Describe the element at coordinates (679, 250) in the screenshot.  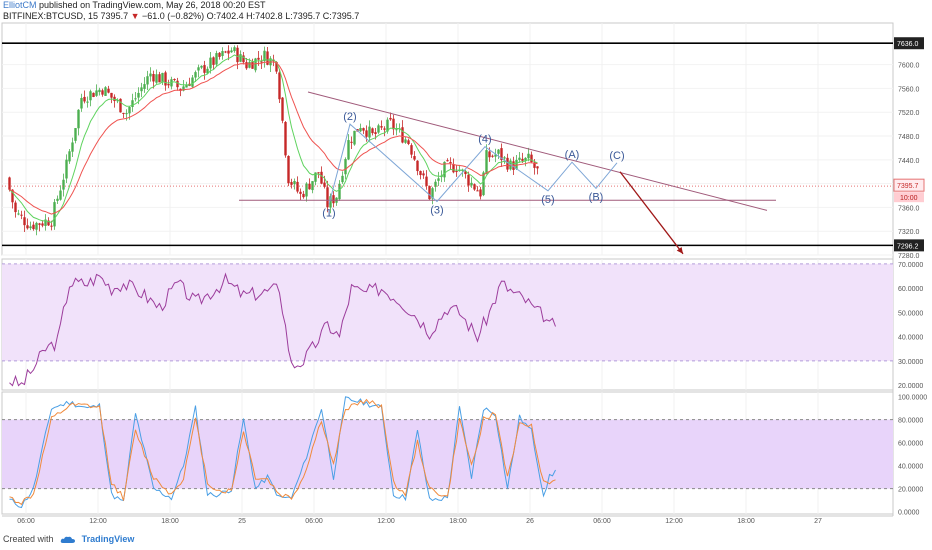
I see `target-arrow-head` at that location.